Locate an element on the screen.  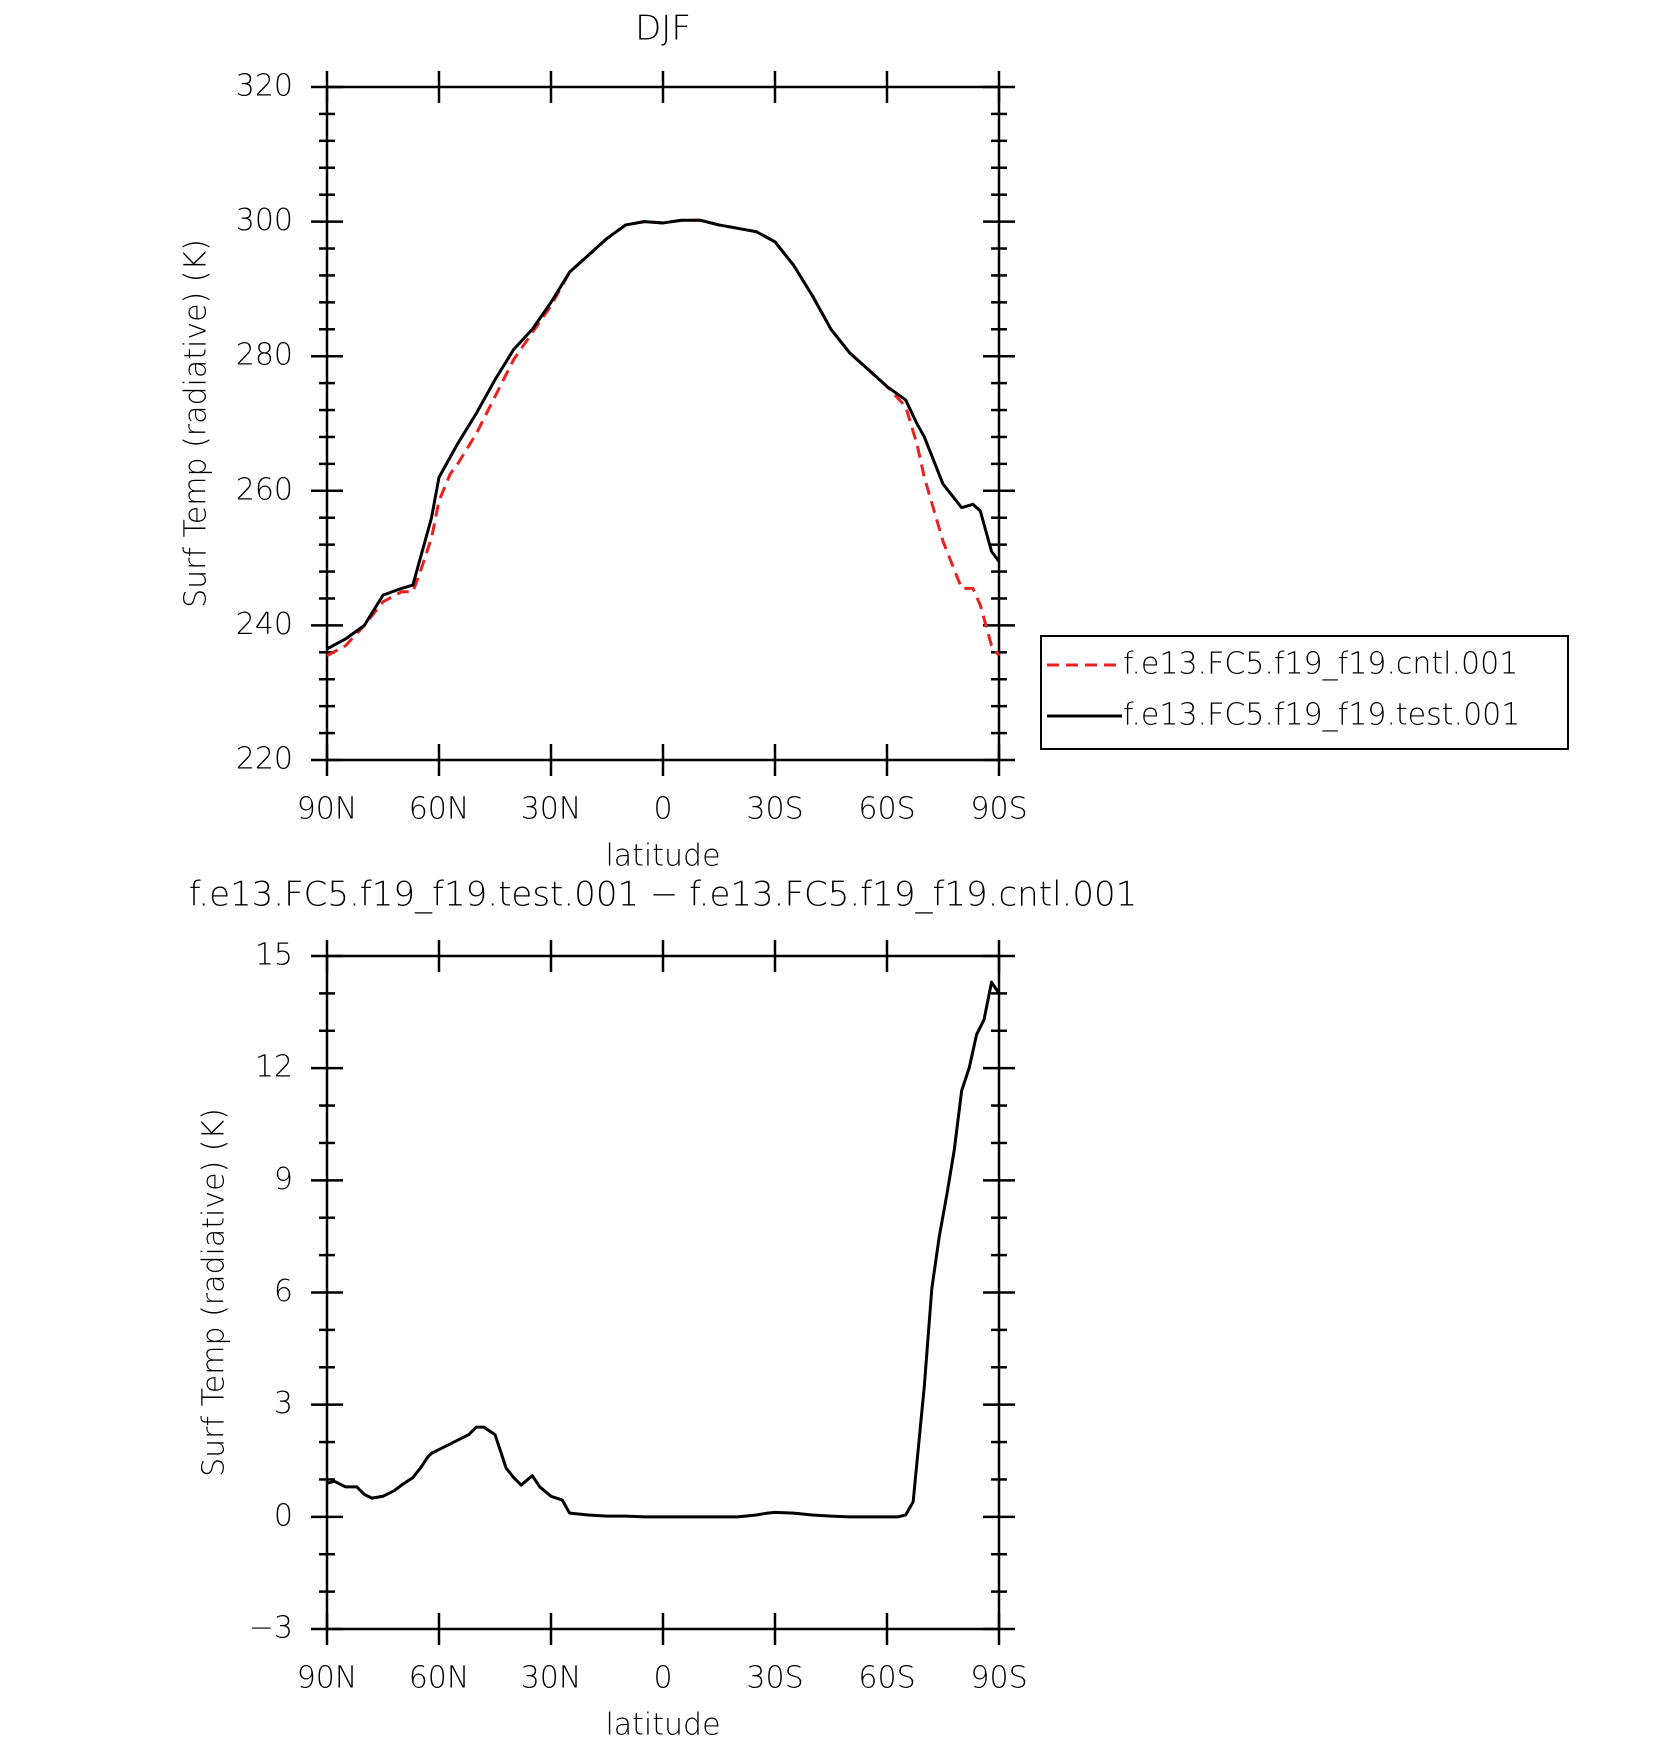
y-tick-label: 12 is located at coordinates (274, 1067).